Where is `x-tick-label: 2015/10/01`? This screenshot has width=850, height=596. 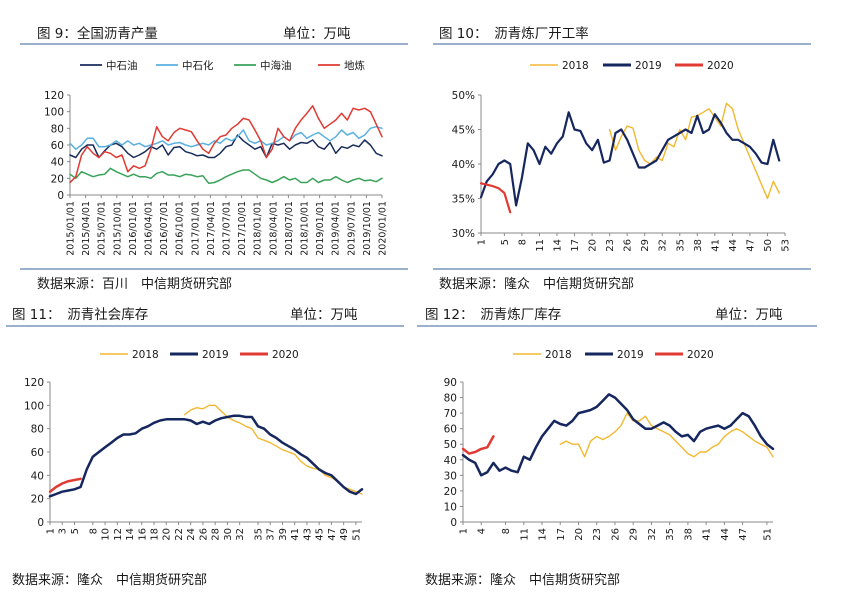
x-tick-label: 2015/10/01 is located at coordinates (117, 228).